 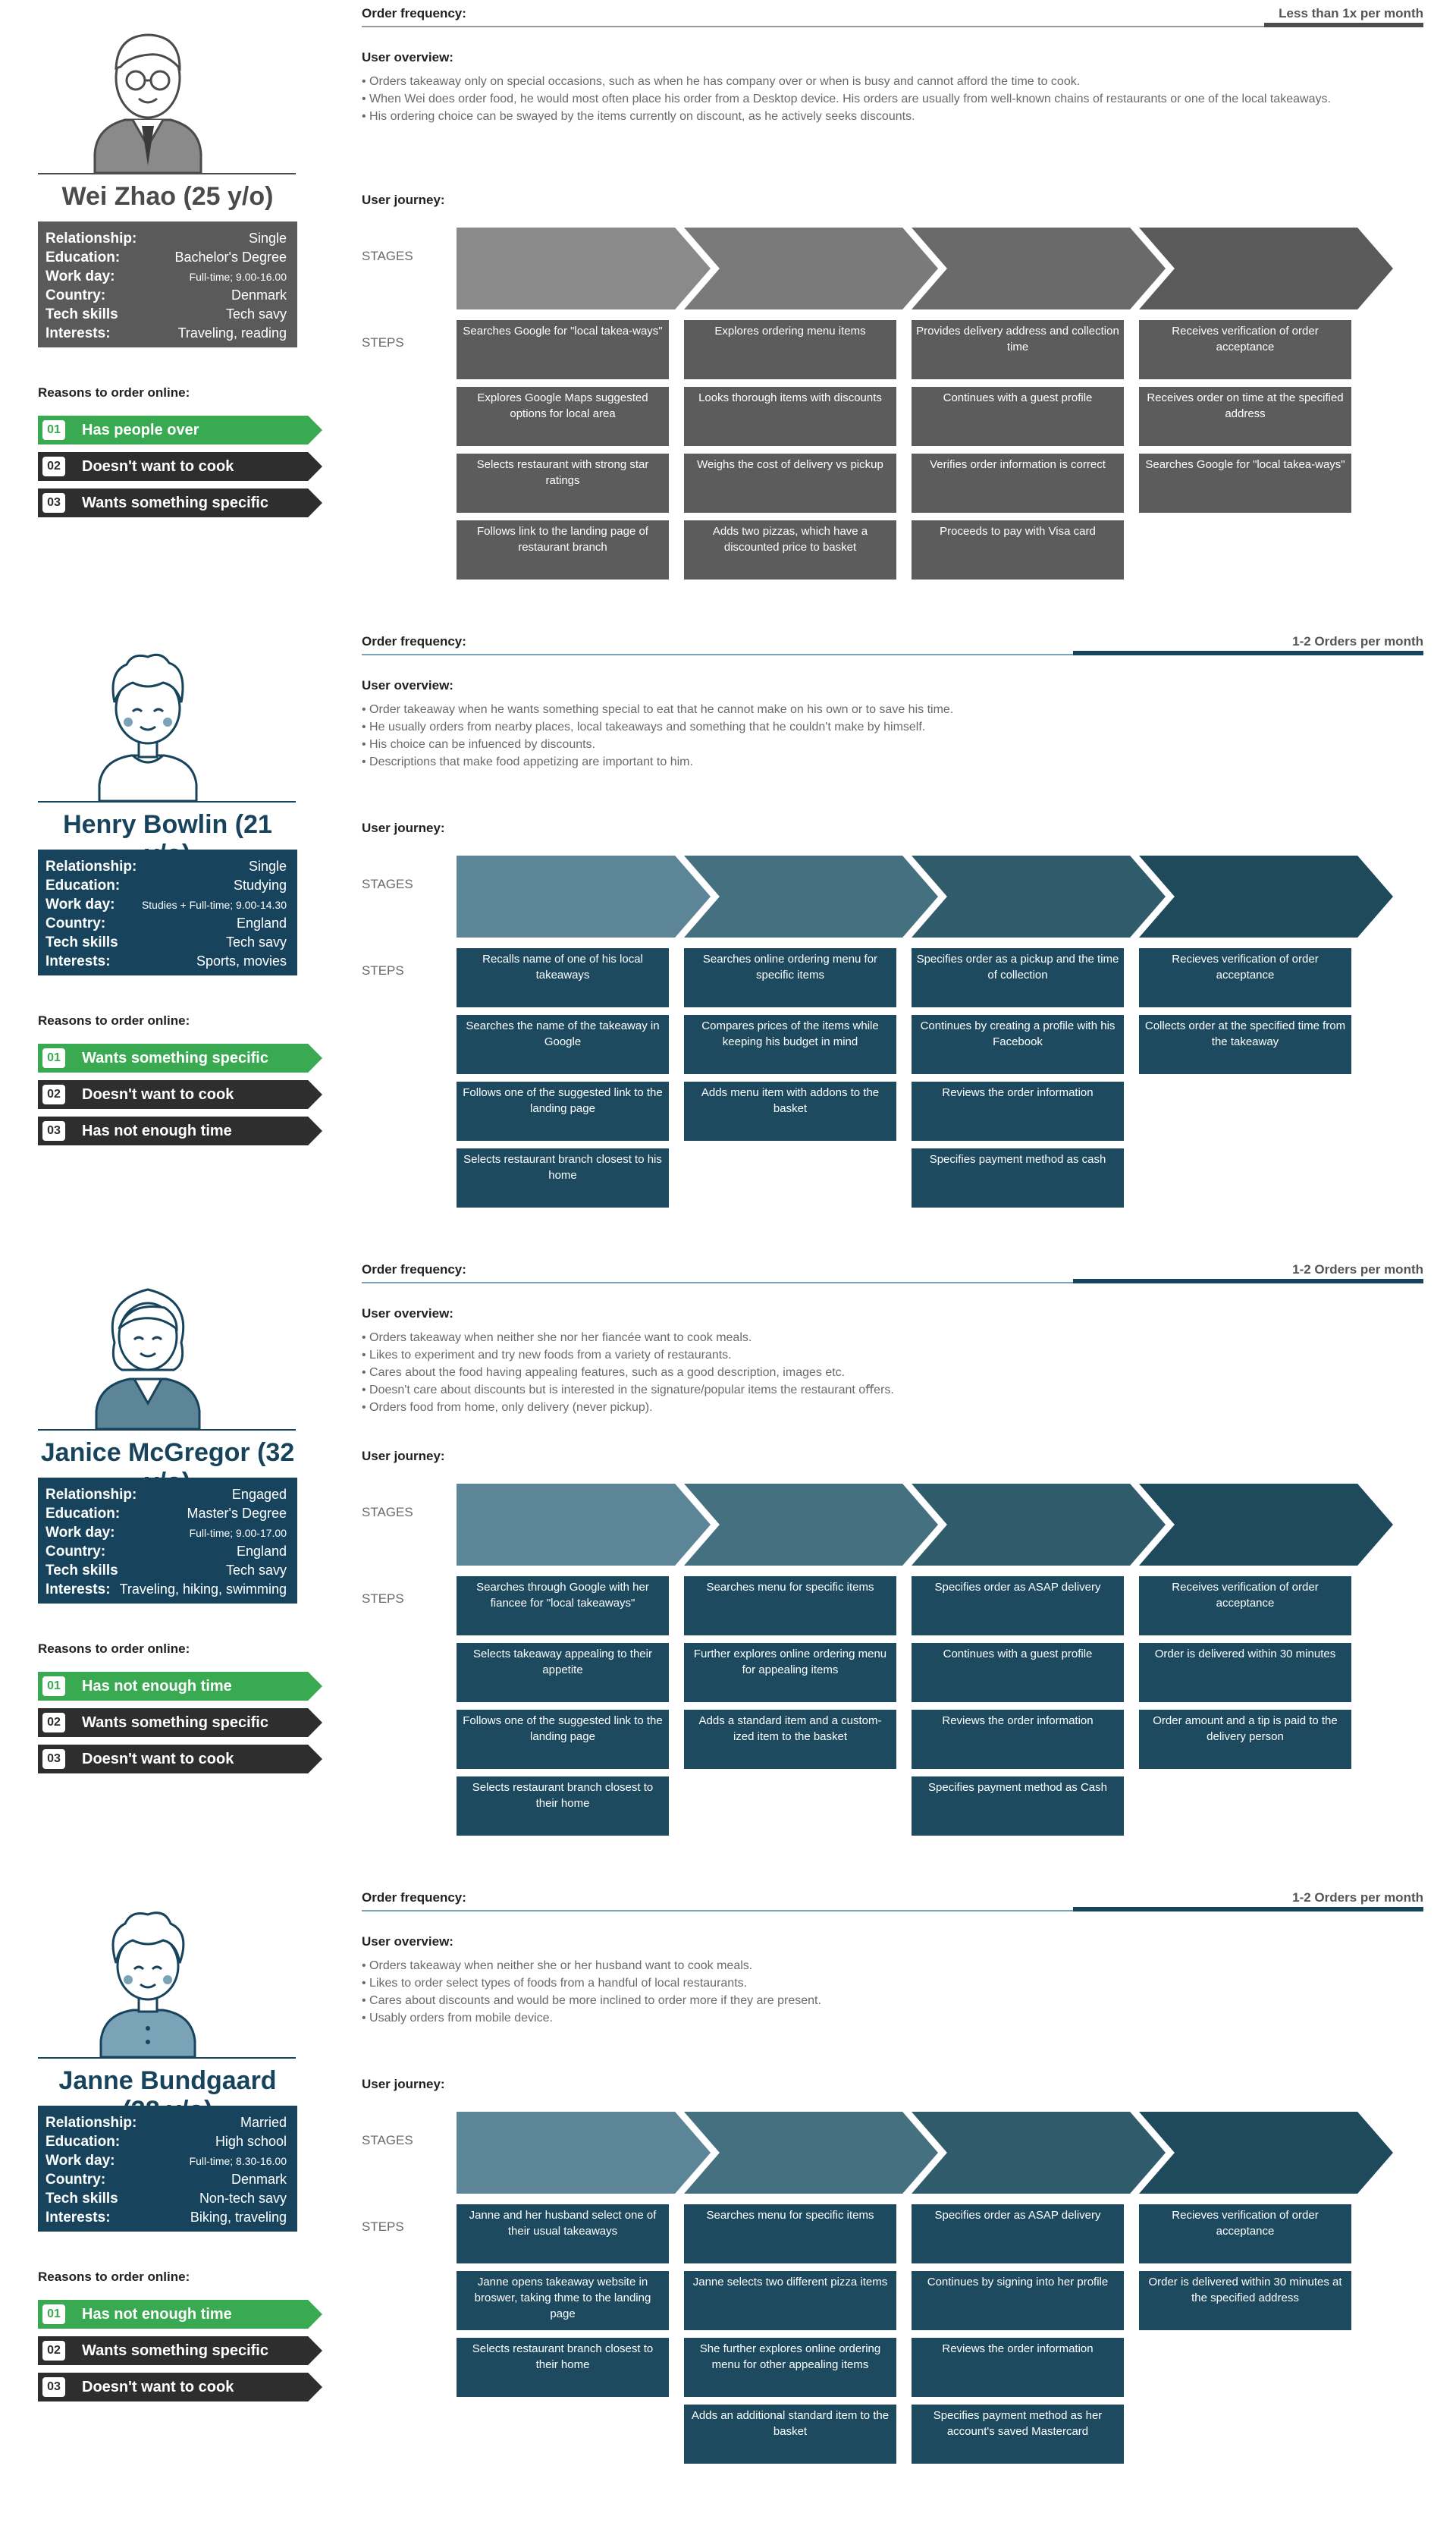 What do you see at coordinates (1018, 483) in the screenshot?
I see `journey-step: Verifies order information is correct` at bounding box center [1018, 483].